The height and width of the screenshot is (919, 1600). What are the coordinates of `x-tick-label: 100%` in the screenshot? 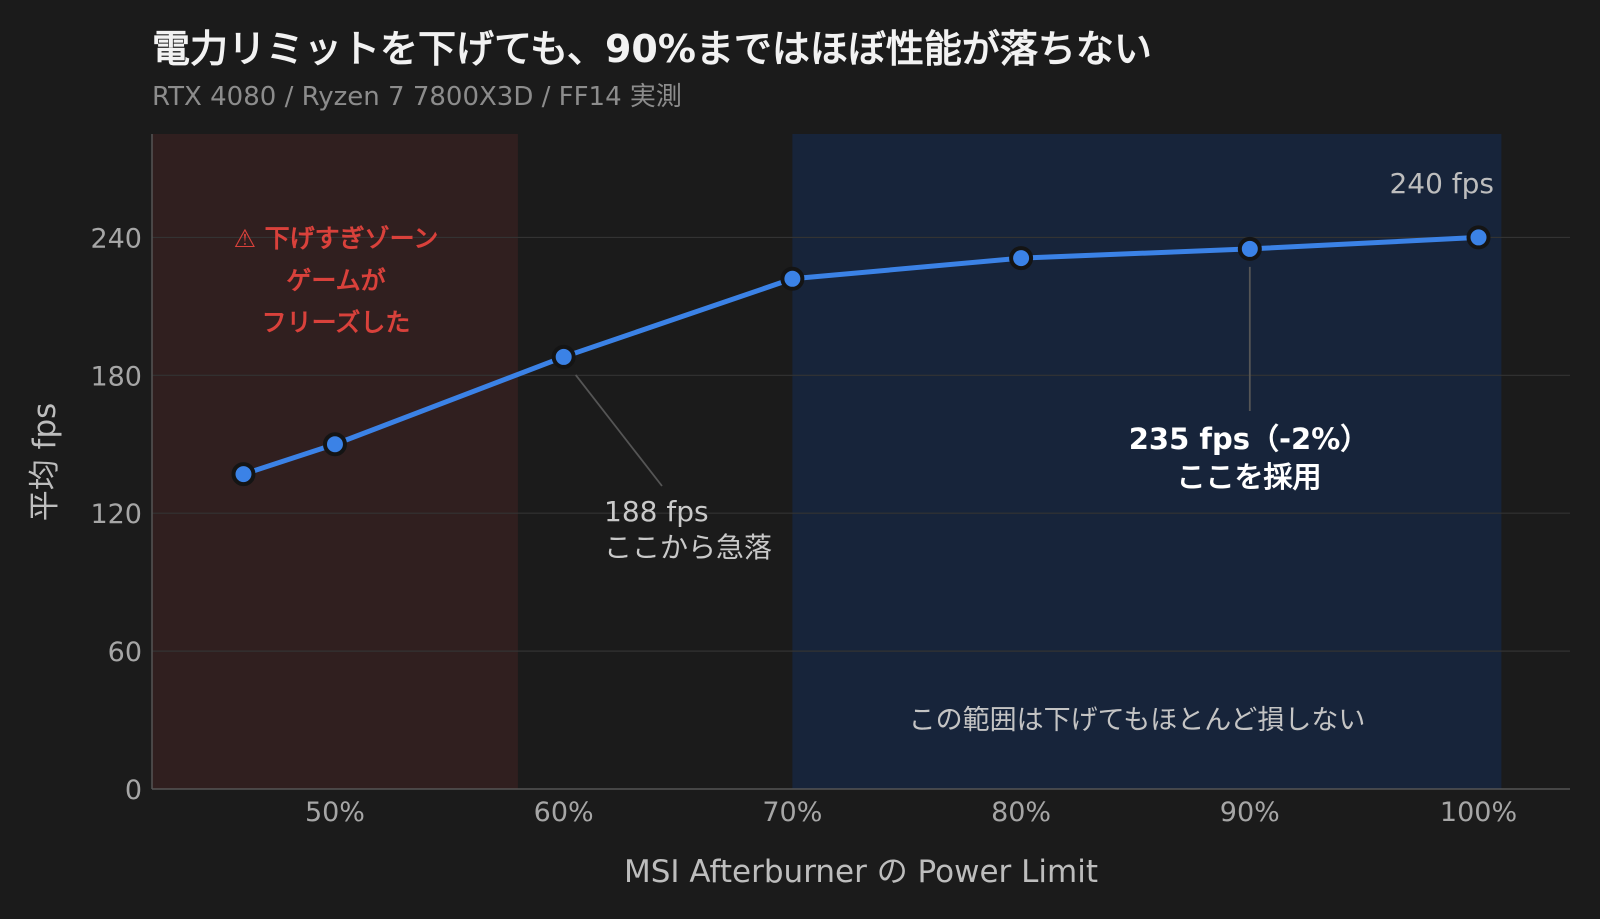 It's located at (1478, 812).